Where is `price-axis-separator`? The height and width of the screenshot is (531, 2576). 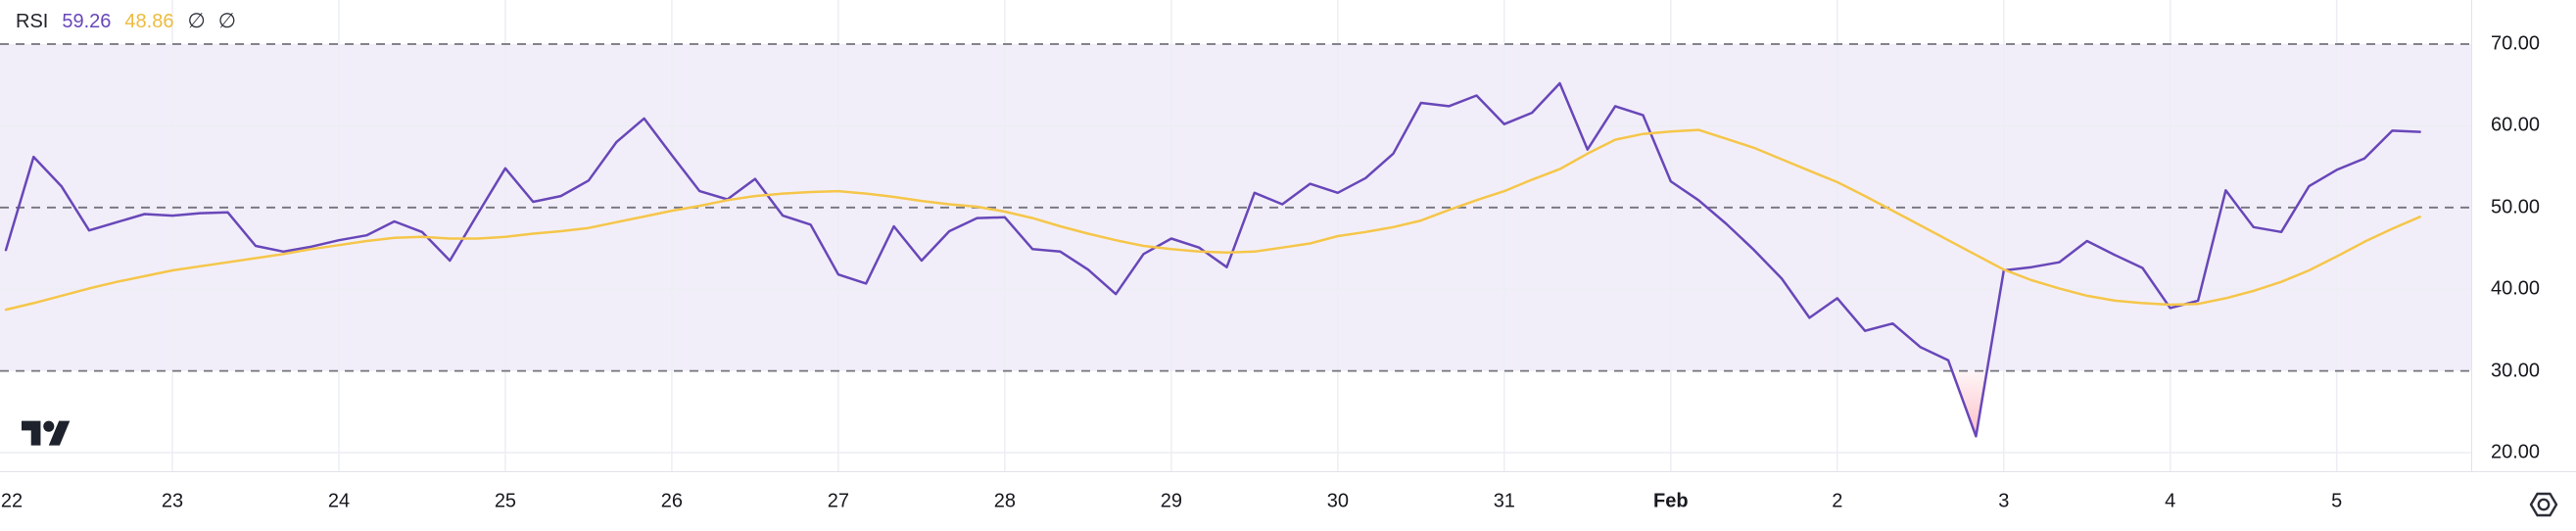 price-axis-separator is located at coordinates (2472, 236).